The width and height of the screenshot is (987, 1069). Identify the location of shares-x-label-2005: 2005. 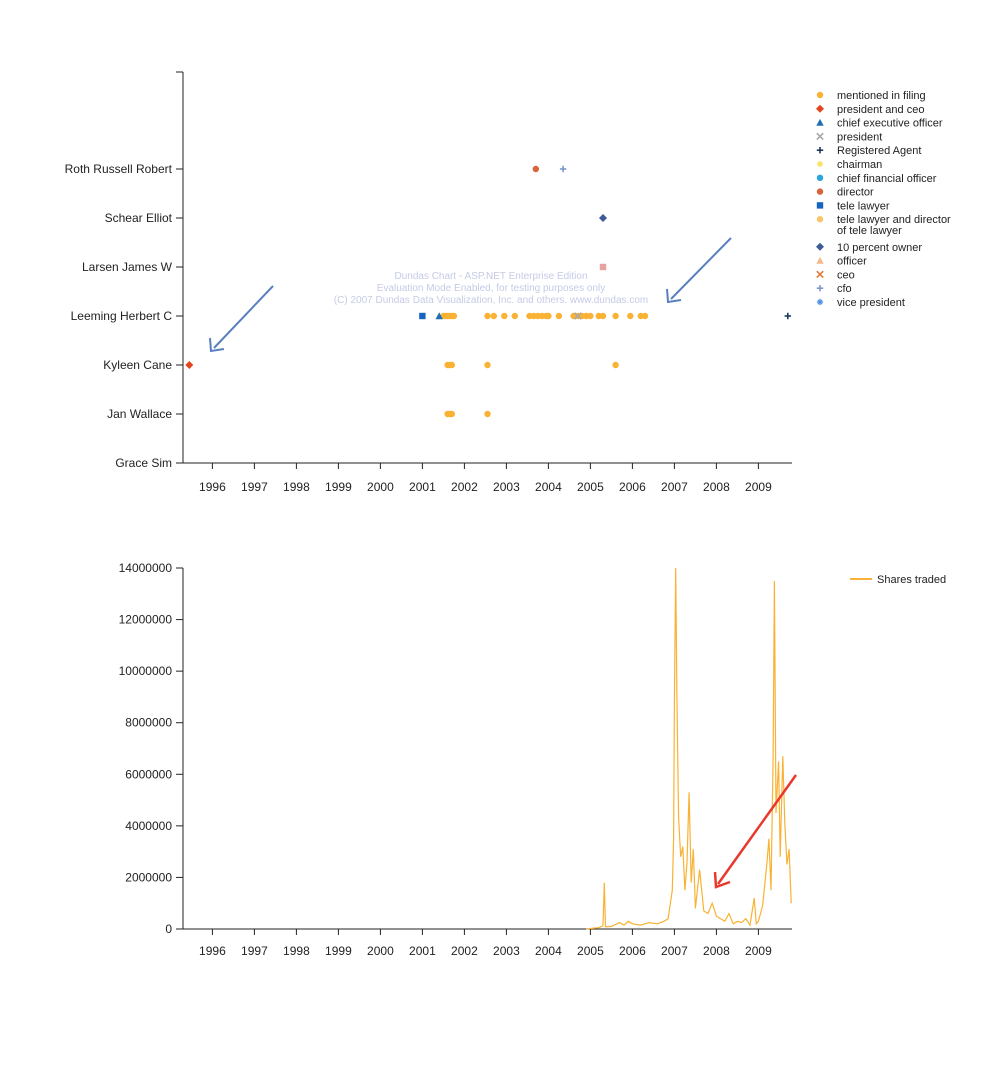
(590, 951).